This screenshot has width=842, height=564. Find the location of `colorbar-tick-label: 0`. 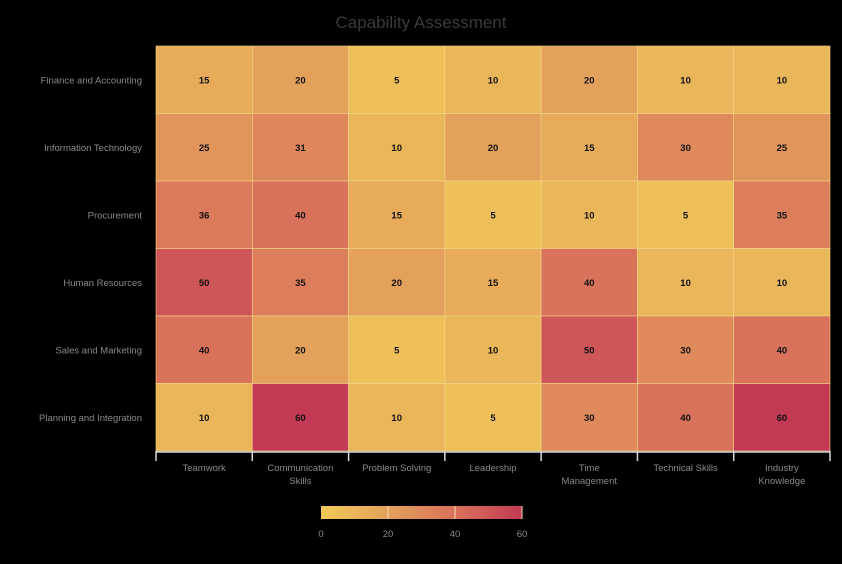

colorbar-tick-label: 0 is located at coordinates (320, 534).